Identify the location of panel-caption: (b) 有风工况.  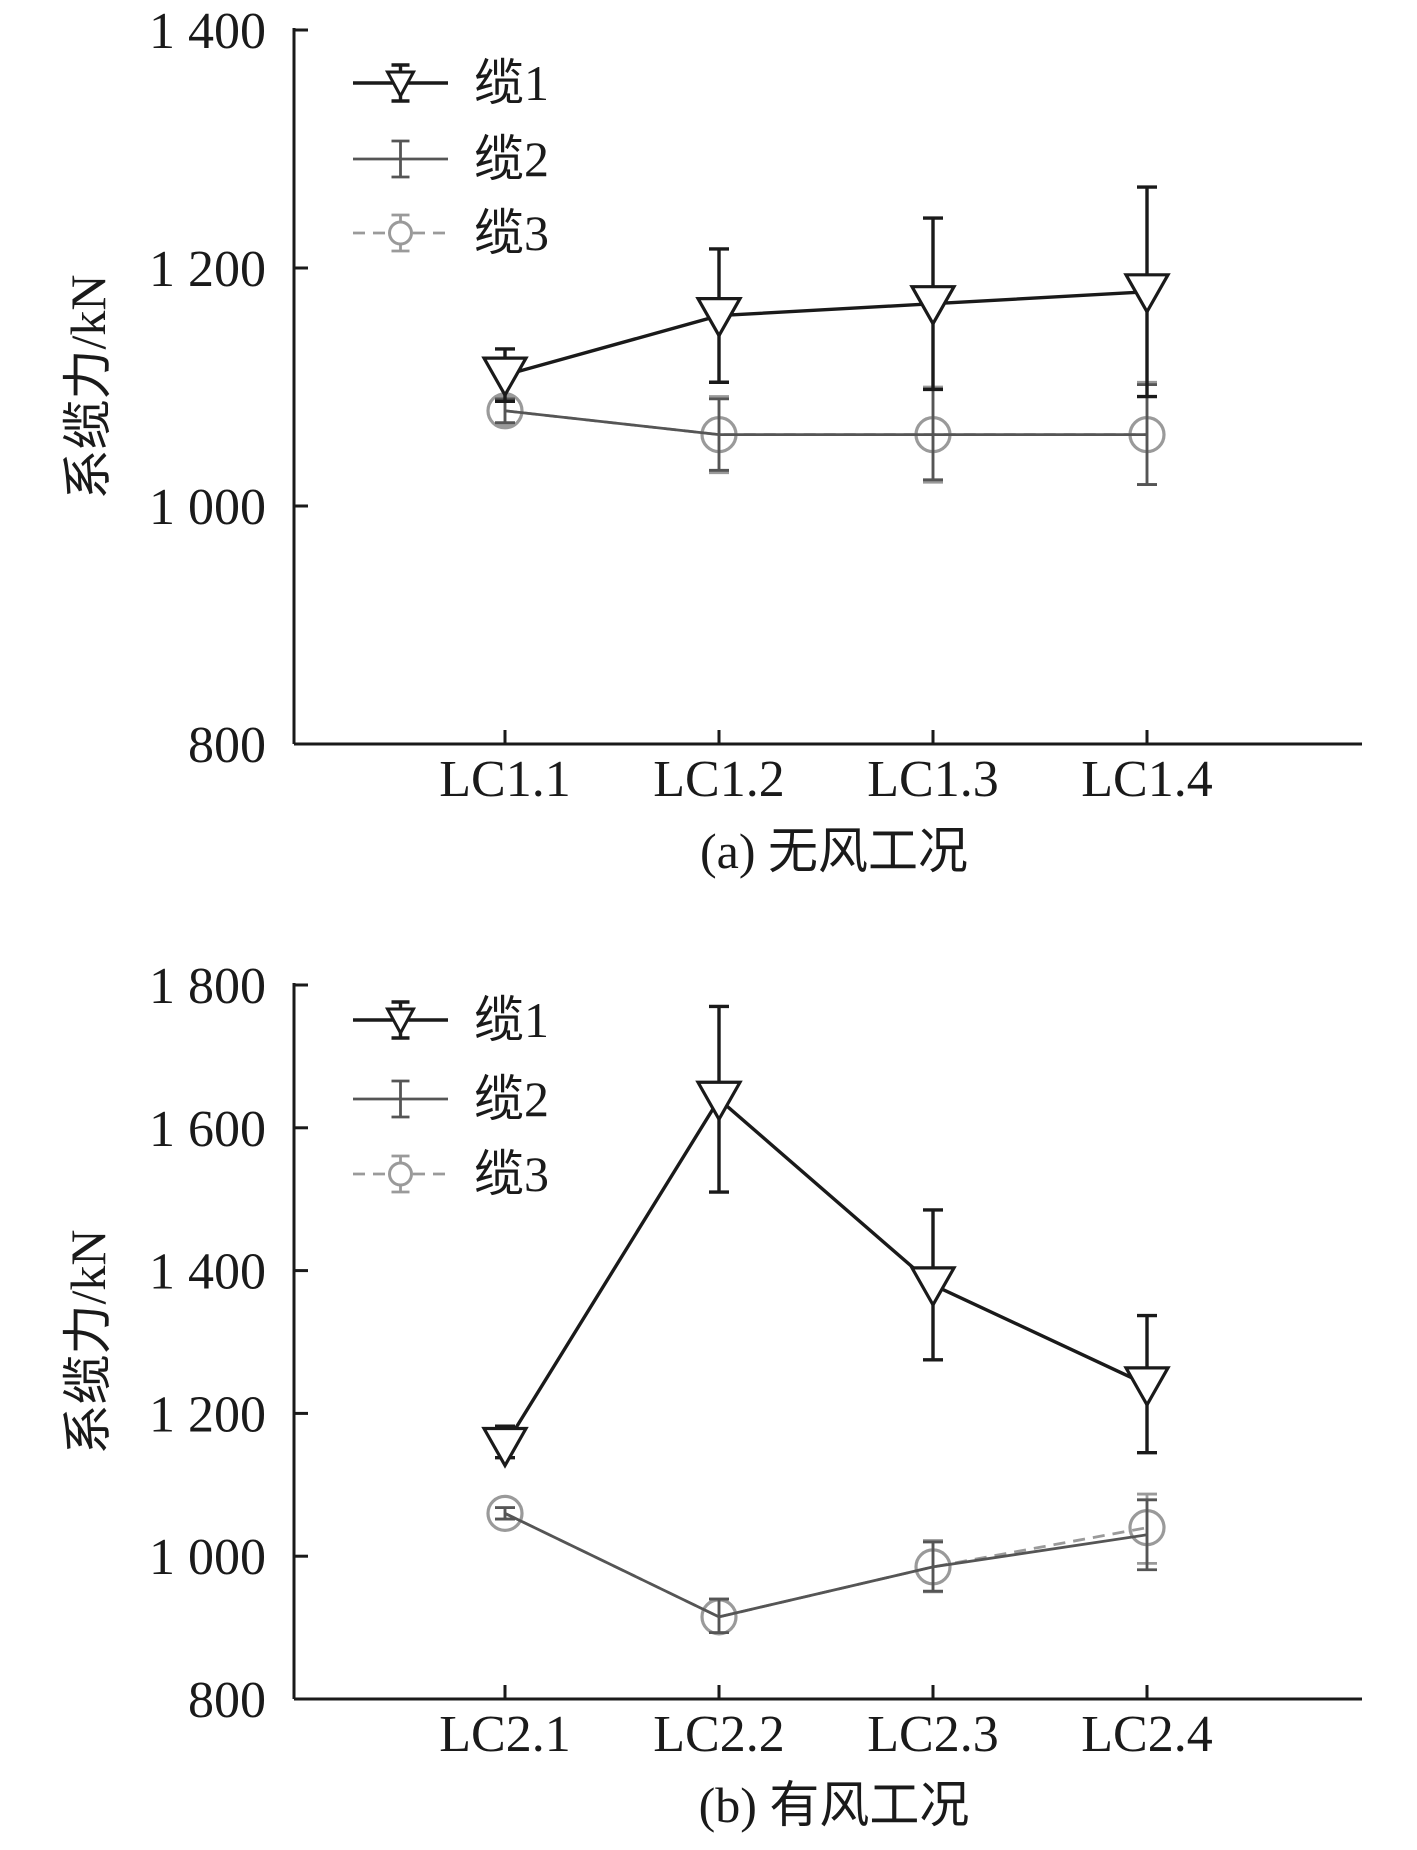
(834, 1805).